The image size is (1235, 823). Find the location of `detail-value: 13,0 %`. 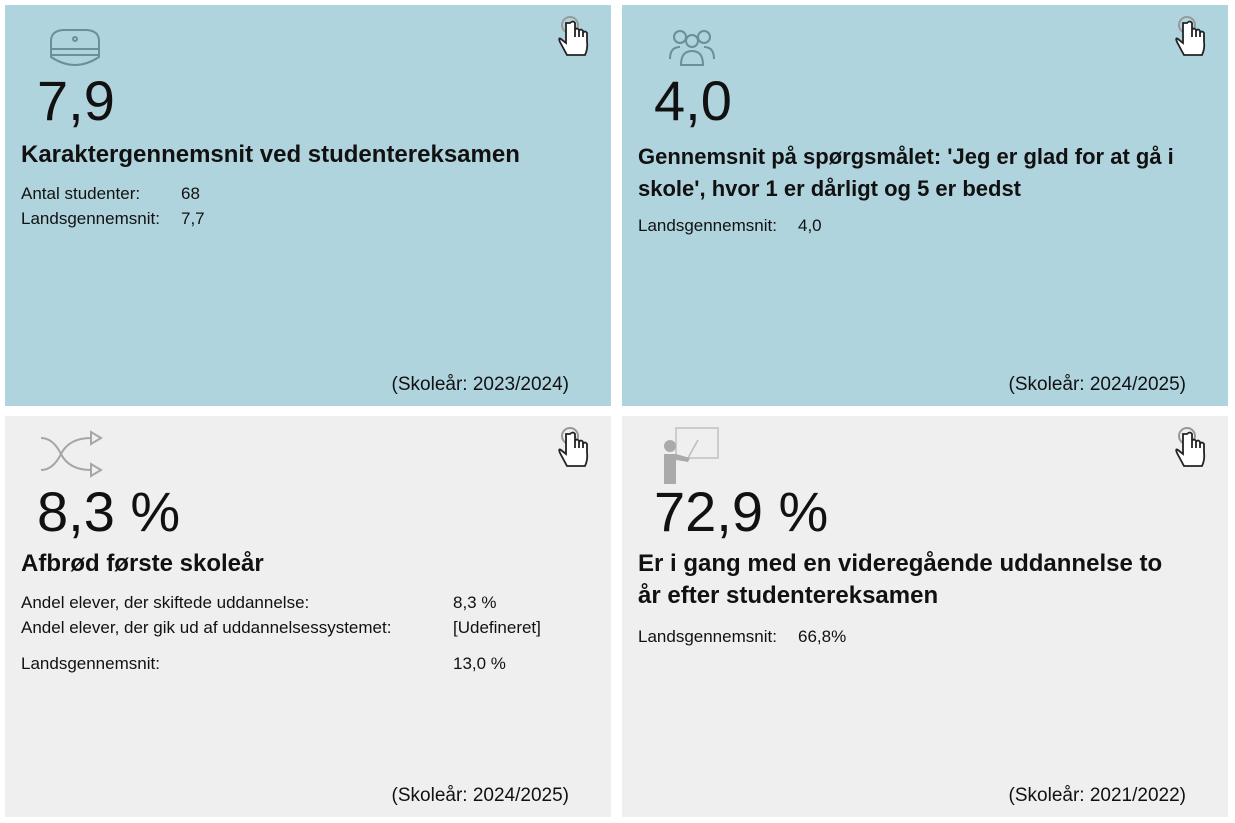

detail-value: 13,0 % is located at coordinates (479, 663).